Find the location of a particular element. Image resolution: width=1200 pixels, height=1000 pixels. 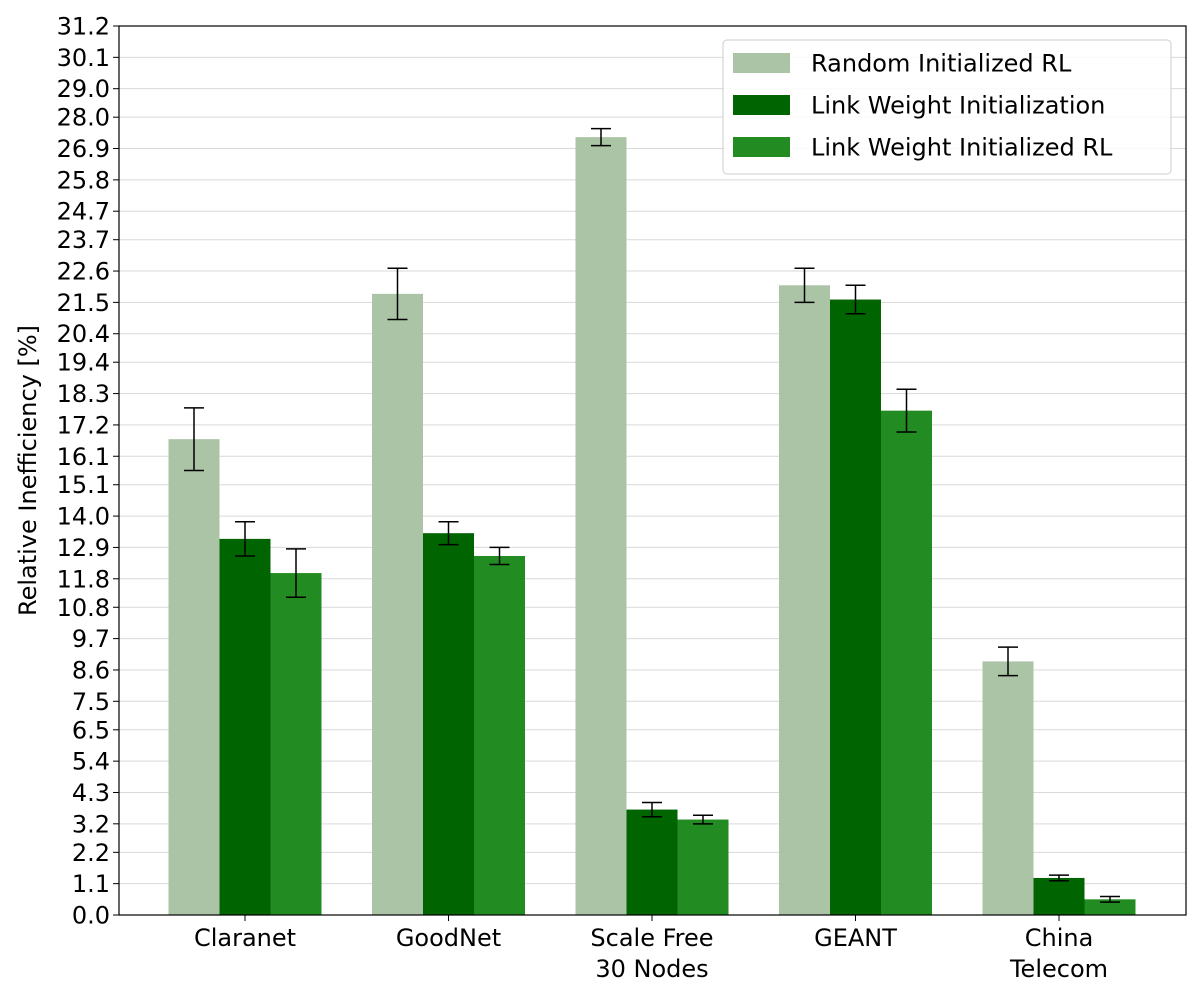

y-tick-label: 16.1 is located at coordinates (83, 457).